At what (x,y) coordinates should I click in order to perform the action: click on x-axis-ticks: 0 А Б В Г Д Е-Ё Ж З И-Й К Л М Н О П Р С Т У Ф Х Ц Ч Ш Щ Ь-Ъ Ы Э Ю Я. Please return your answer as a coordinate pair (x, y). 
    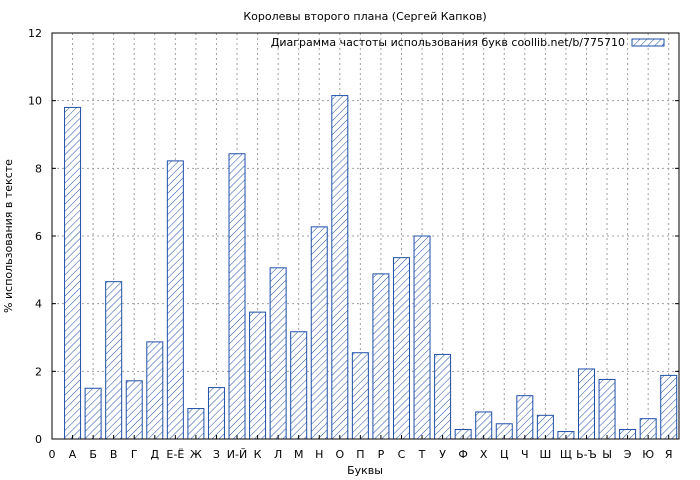
    Looking at the image, I should click on (361, 448).